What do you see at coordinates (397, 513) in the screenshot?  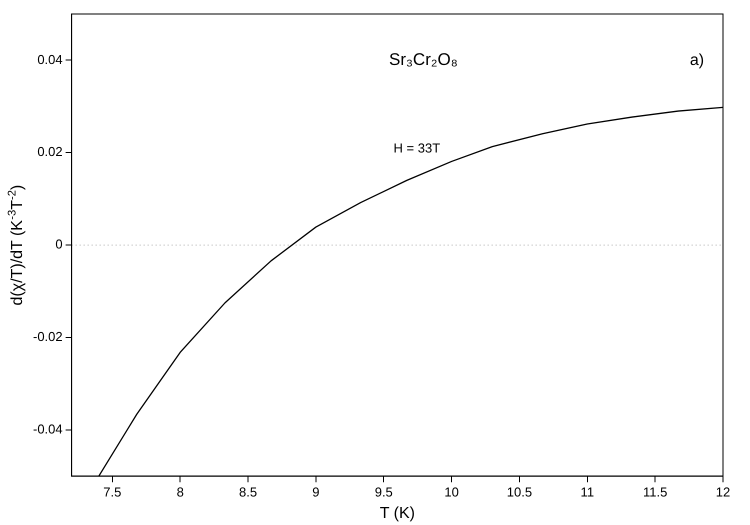 I see `x-axis-title: T (K)` at bounding box center [397, 513].